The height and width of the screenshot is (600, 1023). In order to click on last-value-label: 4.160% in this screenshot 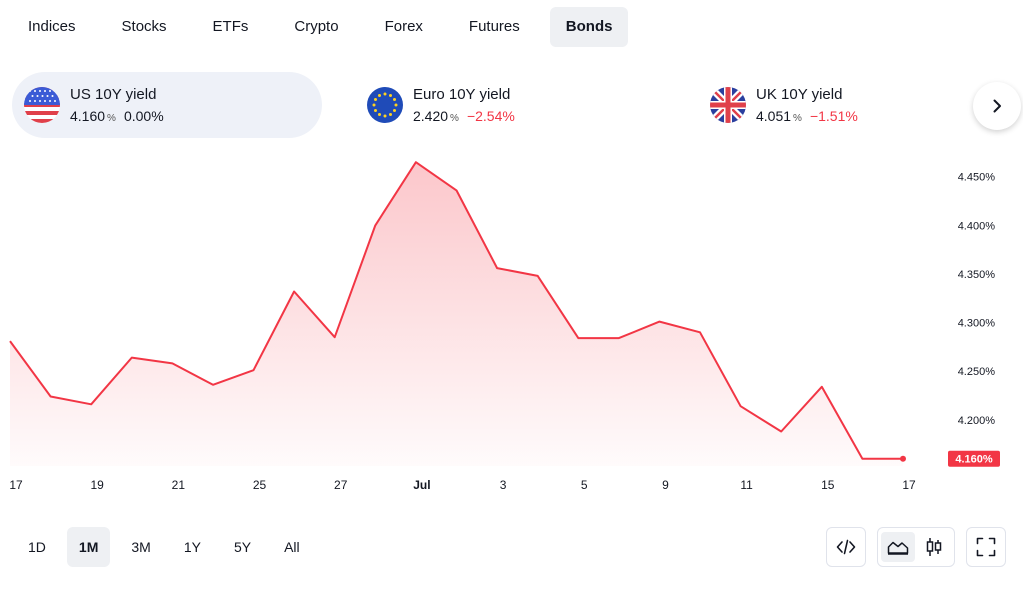, I will do `click(974, 460)`.